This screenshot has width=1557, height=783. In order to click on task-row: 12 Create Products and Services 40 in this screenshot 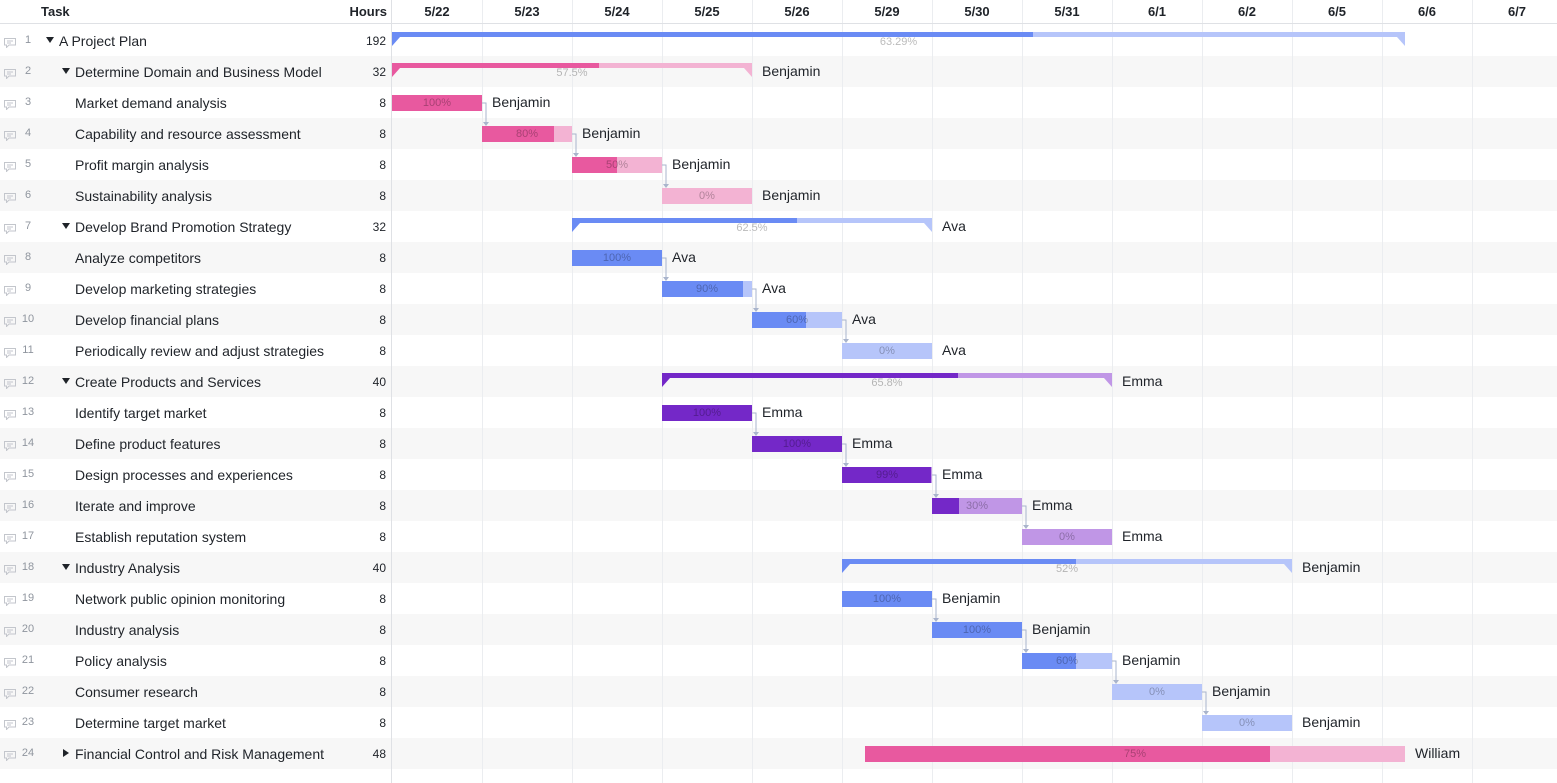, I will do `click(195, 381)`.